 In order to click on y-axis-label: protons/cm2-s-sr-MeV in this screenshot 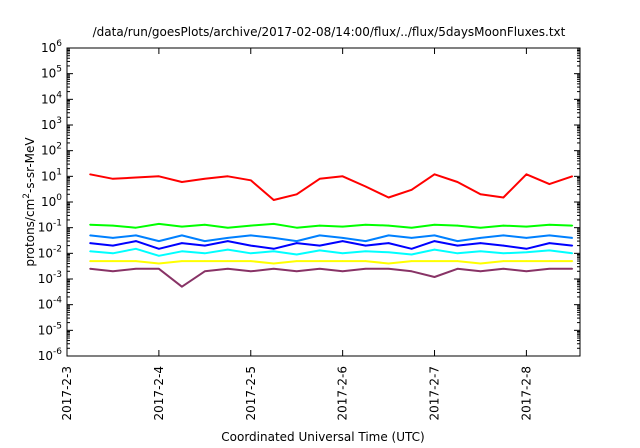, I will do `click(29, 202)`.